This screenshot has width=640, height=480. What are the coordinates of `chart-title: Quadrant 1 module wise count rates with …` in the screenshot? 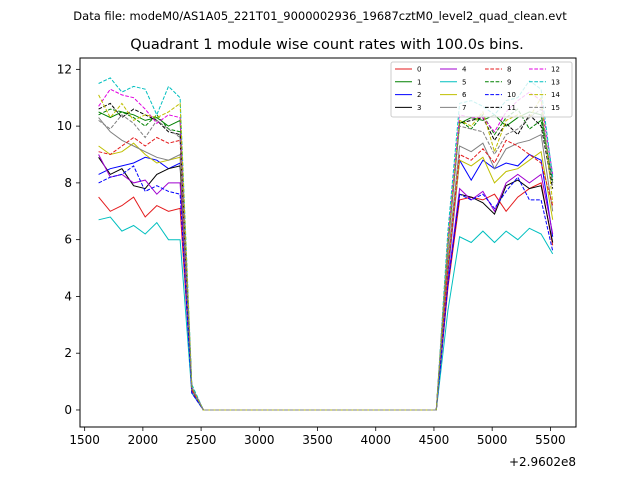 It's located at (327, 45).